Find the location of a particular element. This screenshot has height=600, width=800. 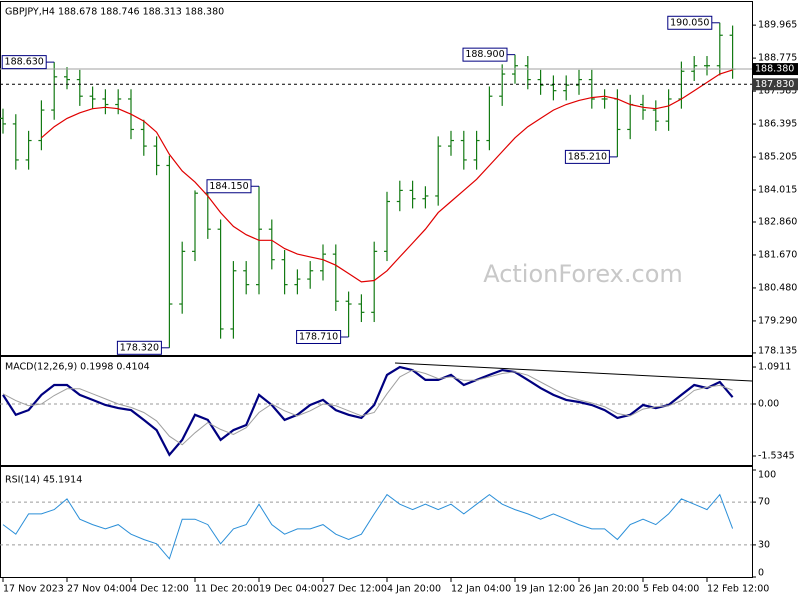

annotation-label: 185.210 is located at coordinates (587, 156).